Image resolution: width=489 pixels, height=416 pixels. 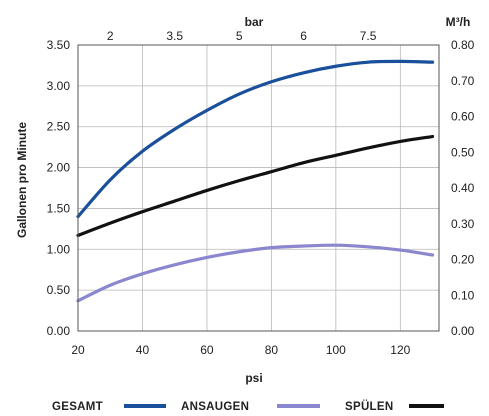 I want to click on legend-label-spulen: SPÜLEN, so click(x=369, y=406).